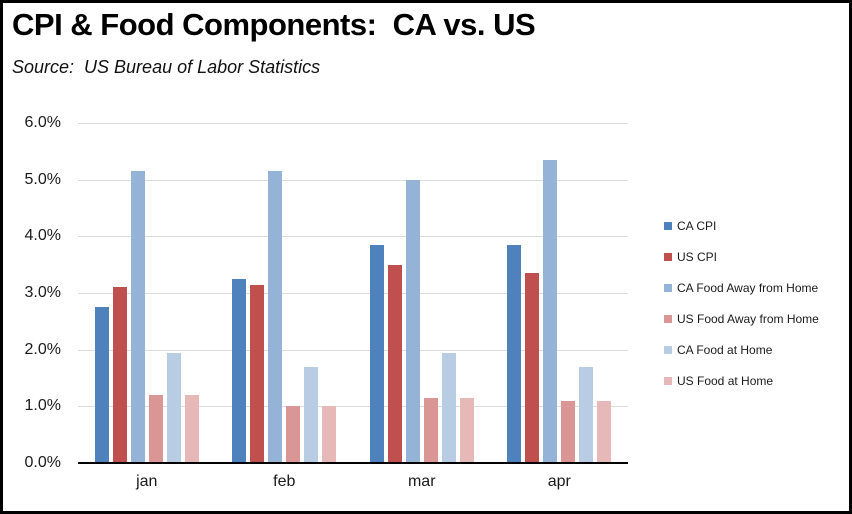 Image resolution: width=852 pixels, height=514 pixels. I want to click on legend-item: CA Food at Home, so click(741, 349).